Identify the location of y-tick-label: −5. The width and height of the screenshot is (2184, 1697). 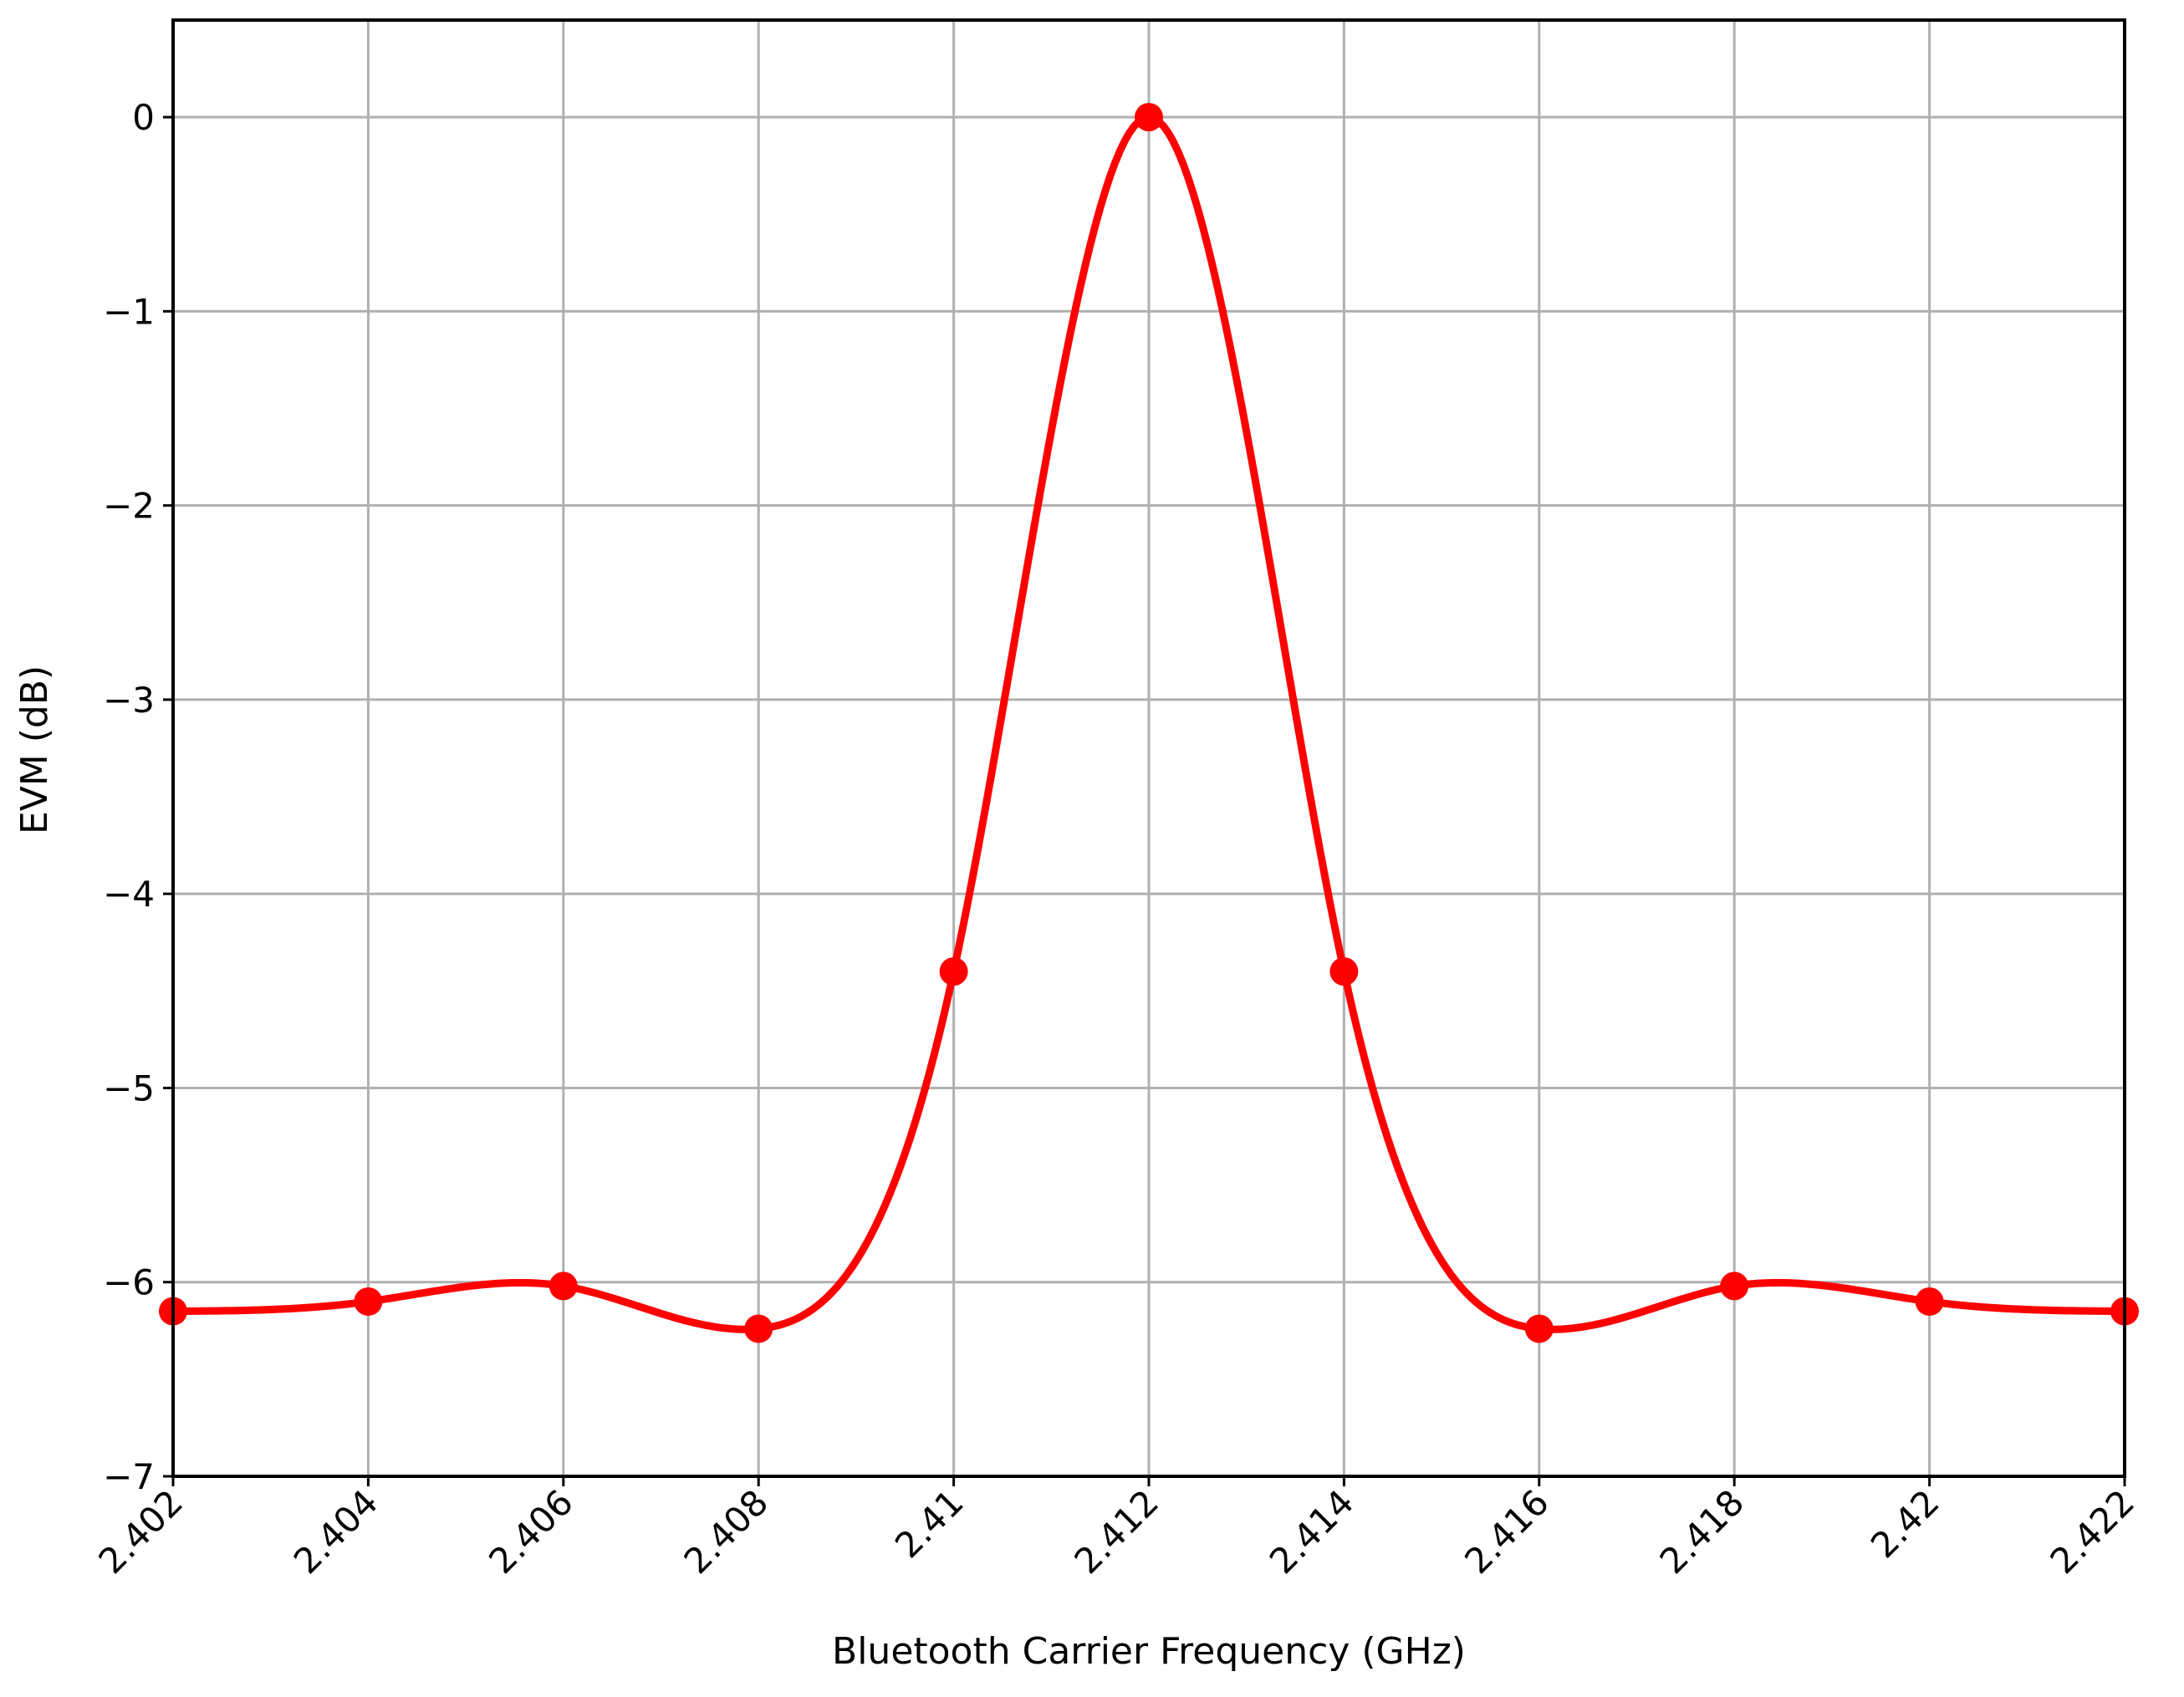
(129, 1088).